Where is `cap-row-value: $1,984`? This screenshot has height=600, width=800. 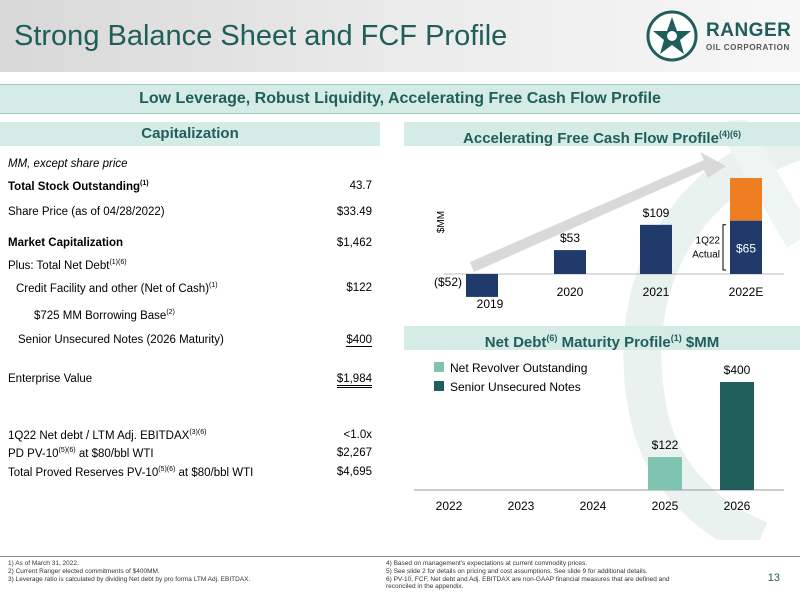 cap-row-value: $1,984 is located at coordinates (354, 380).